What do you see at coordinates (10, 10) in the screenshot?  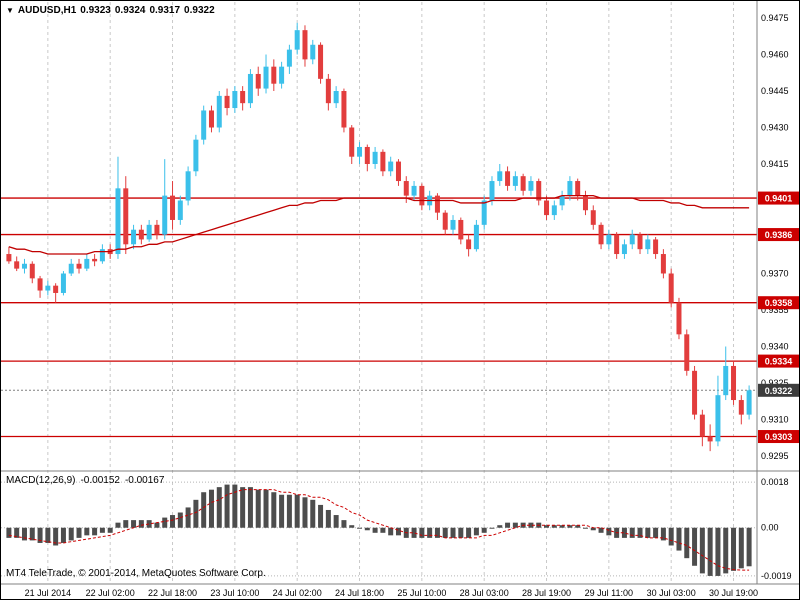 I see `dropdown-triangle-icon: ▼` at bounding box center [10, 10].